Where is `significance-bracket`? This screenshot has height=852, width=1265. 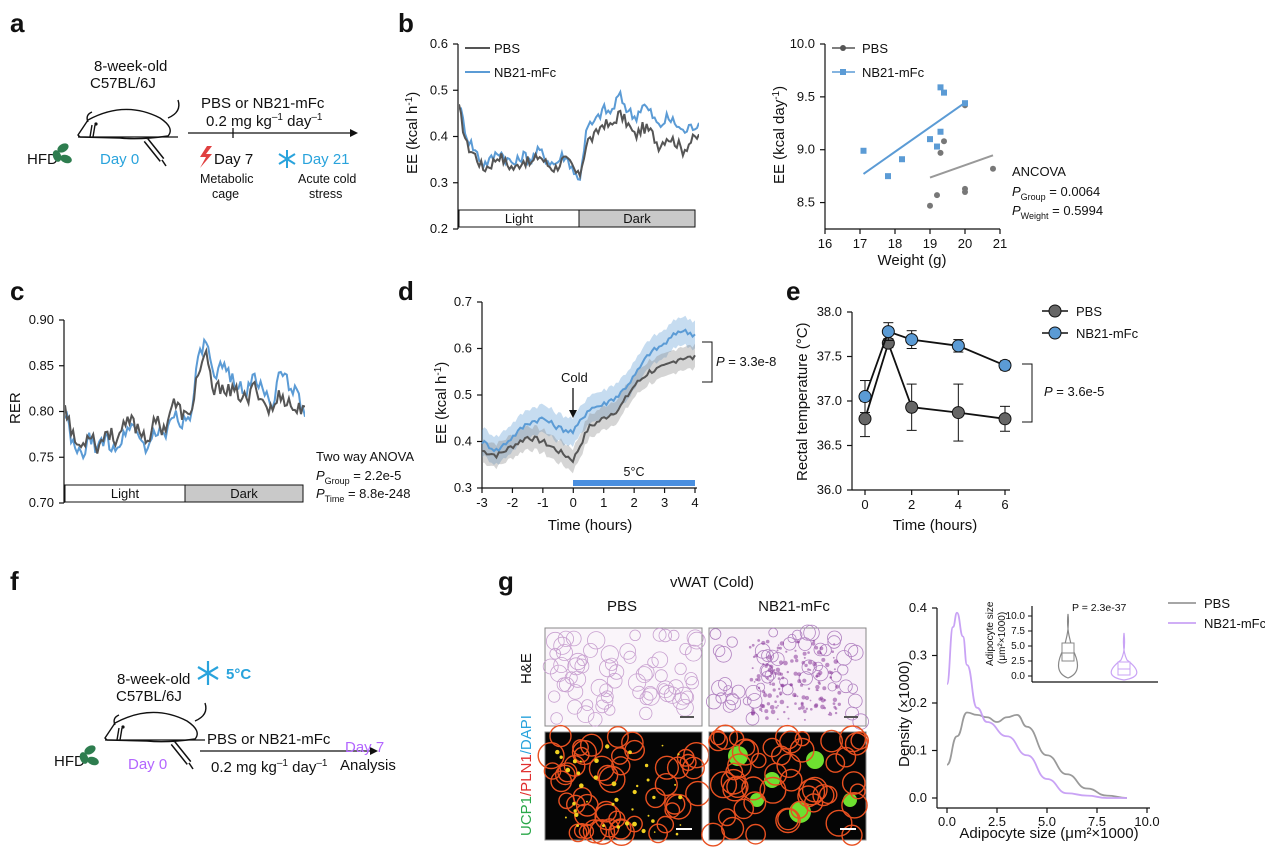
significance-bracket is located at coordinates (1027, 393).